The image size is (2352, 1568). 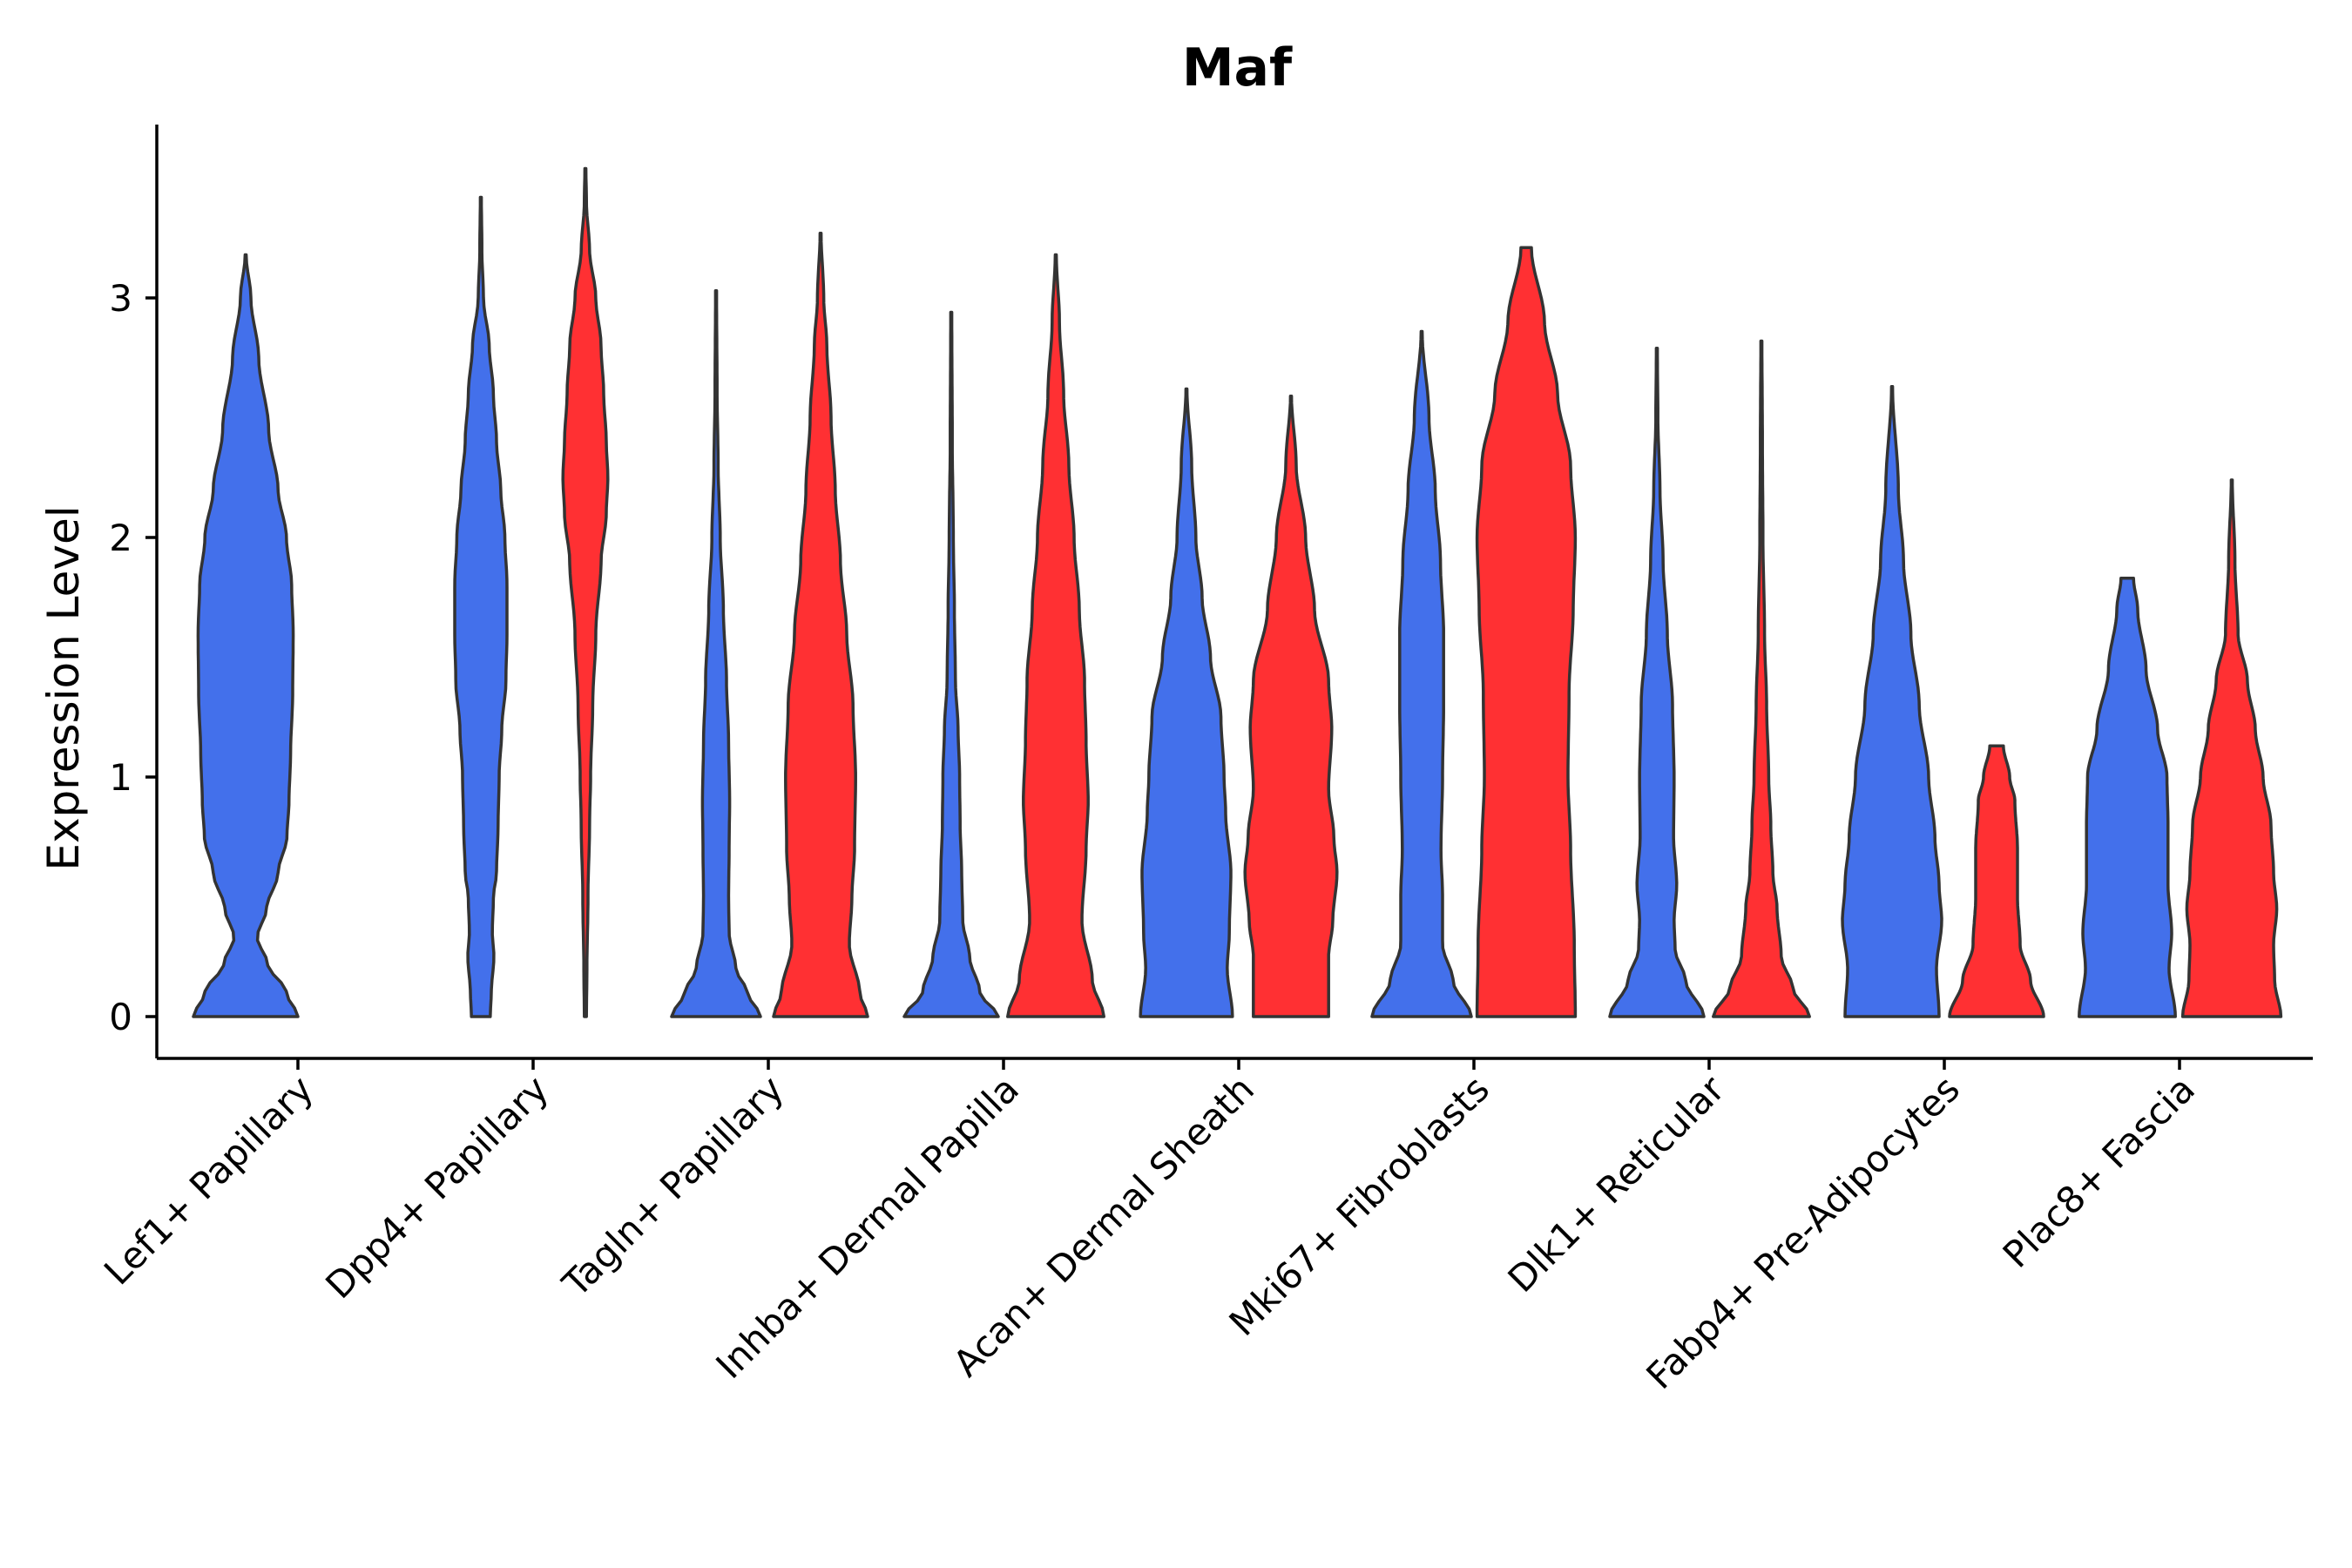 What do you see at coordinates (673, 1186) in the screenshot?
I see `x-tick-label: Tagln+ Papillary` at bounding box center [673, 1186].